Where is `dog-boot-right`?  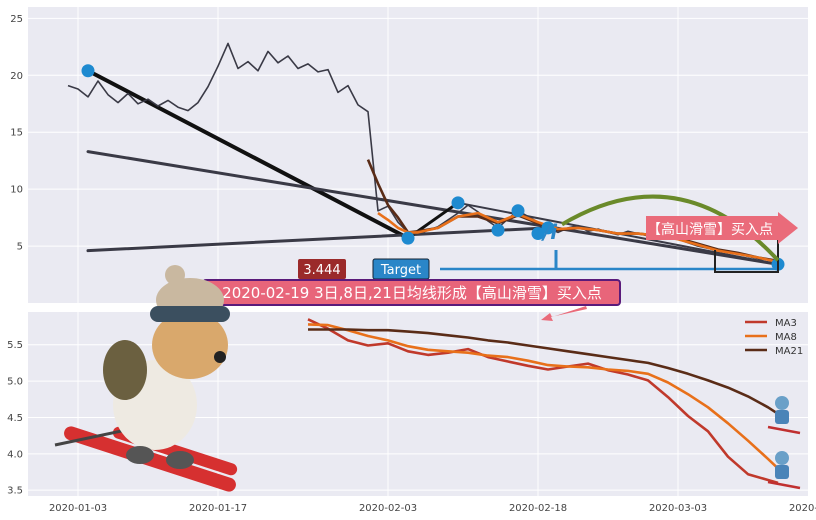 dog-boot-right is located at coordinates (180, 460).